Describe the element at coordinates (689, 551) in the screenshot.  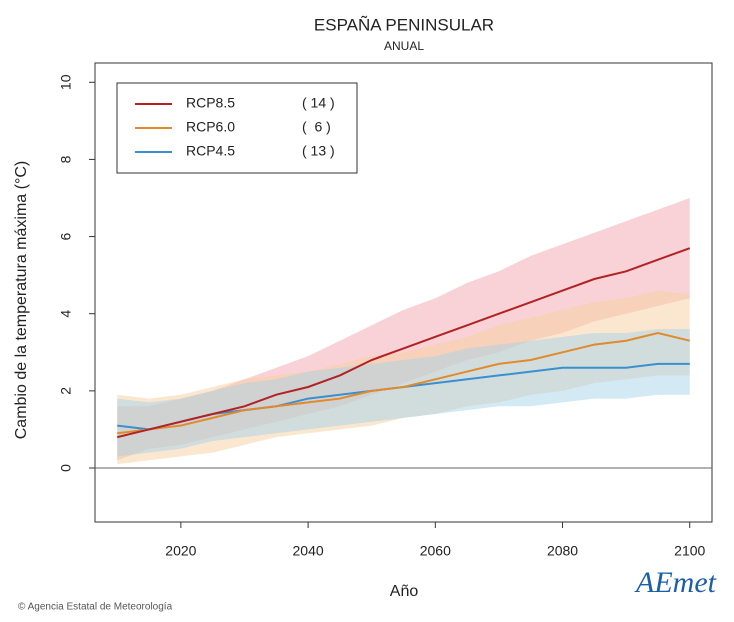
I see `x-tick-label: 2100` at that location.